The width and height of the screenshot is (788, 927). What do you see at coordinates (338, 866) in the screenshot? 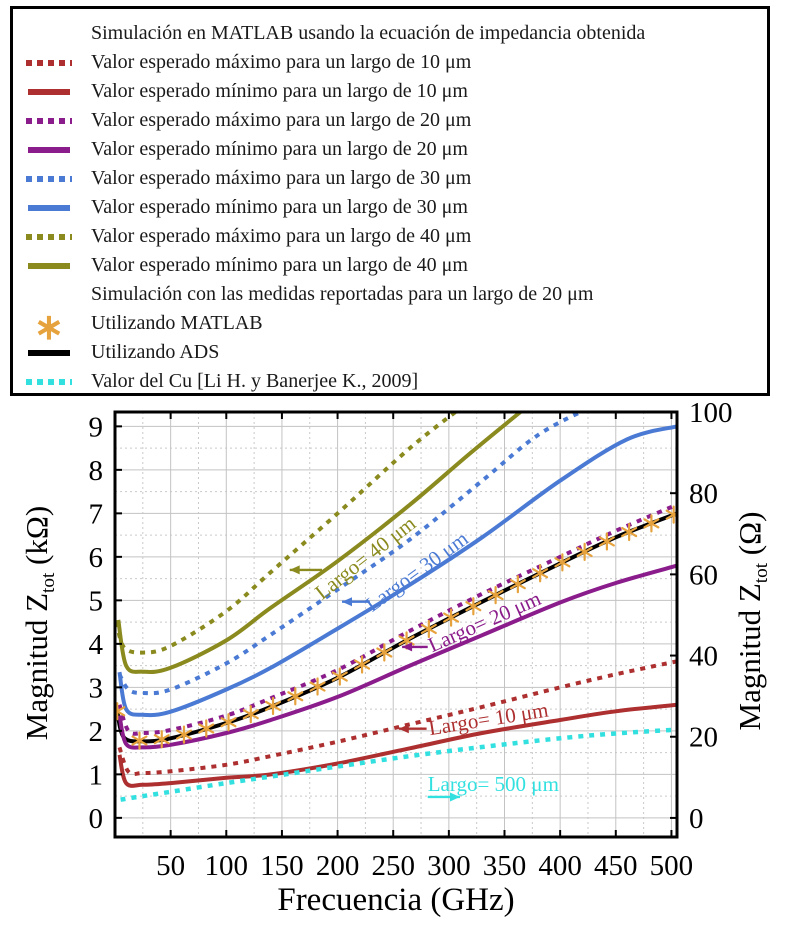
I see `x-tick-label: 200` at bounding box center [338, 866].